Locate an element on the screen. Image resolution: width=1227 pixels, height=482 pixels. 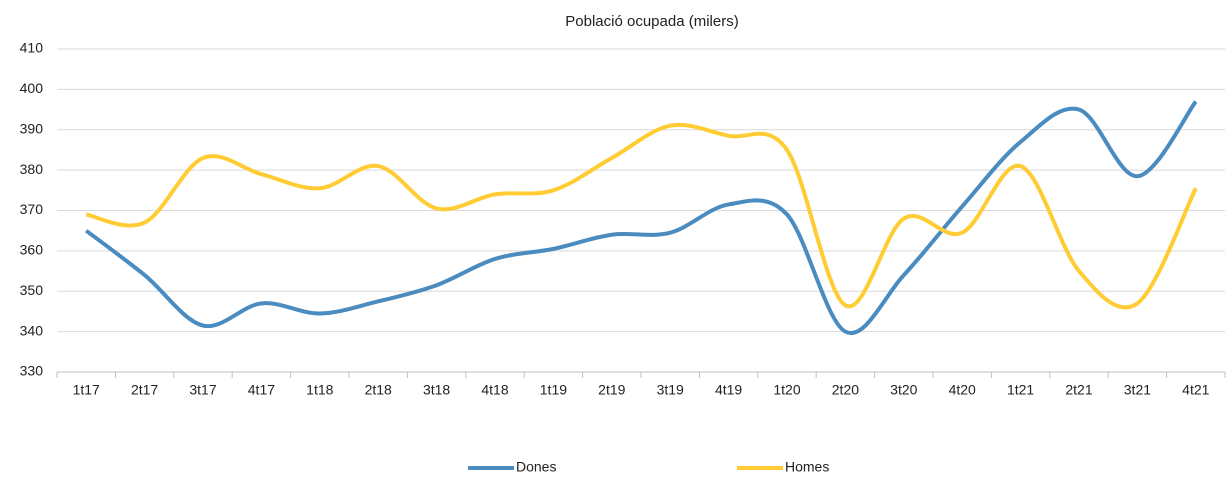
x-tick-label: 1t18 is located at coordinates (319, 390).